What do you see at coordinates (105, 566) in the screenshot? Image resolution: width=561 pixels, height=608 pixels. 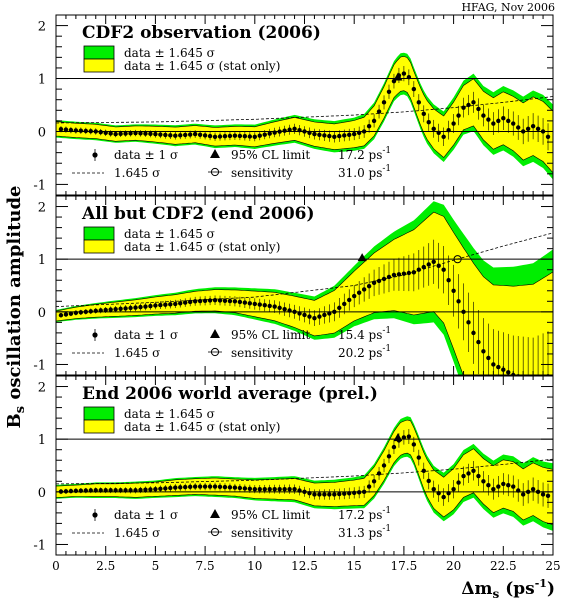 I see `x-tick-label: 2.5` at bounding box center [105, 566].